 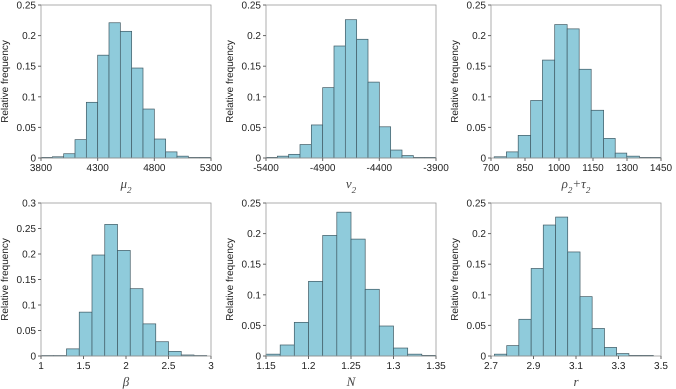 I want to click on x-tick-label: 1000, so click(x=559, y=168).